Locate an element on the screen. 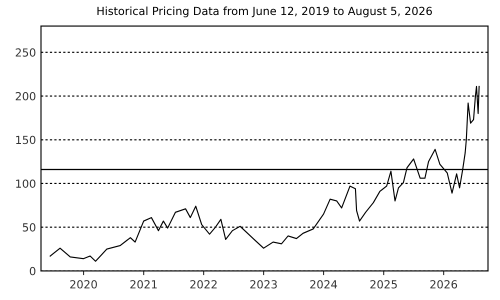  y-tick-label: 50 is located at coordinates (29, 227).